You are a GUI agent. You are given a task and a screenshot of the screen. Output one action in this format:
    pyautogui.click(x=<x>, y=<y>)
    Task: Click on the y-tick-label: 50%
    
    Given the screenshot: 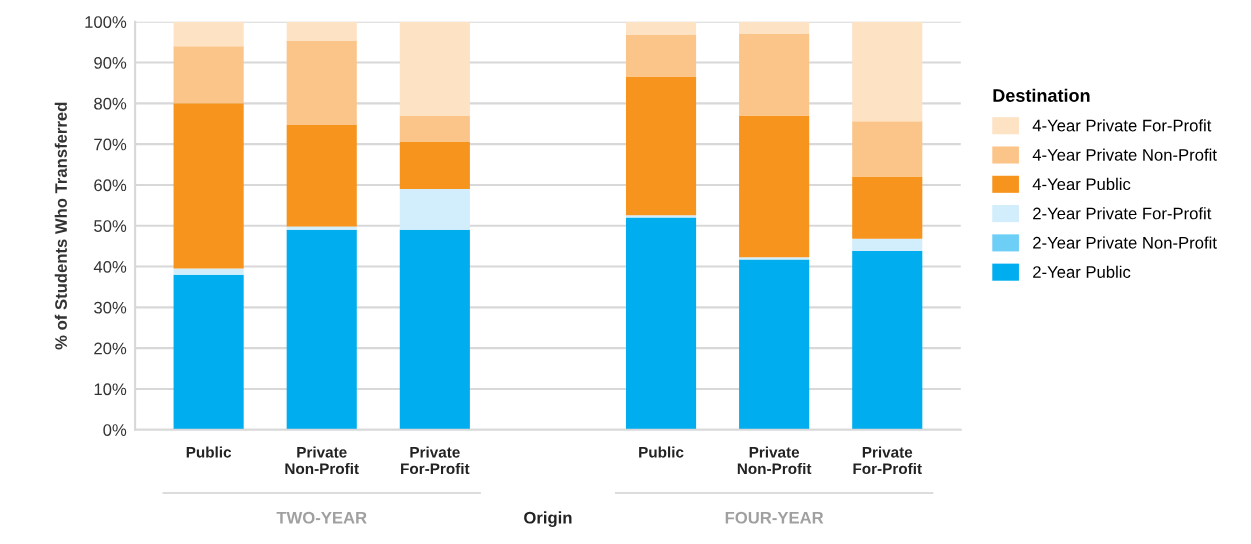 What is the action you would take?
    pyautogui.click(x=110, y=226)
    